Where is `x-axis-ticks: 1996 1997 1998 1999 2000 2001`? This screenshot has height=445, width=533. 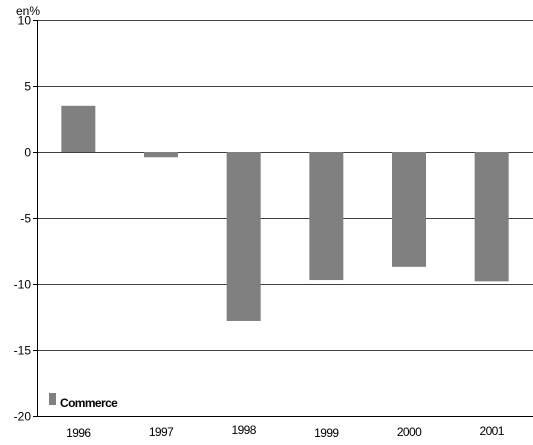
x-axis-ticks: 1996 1997 1998 1999 2000 2001 is located at coordinates (285, 431).